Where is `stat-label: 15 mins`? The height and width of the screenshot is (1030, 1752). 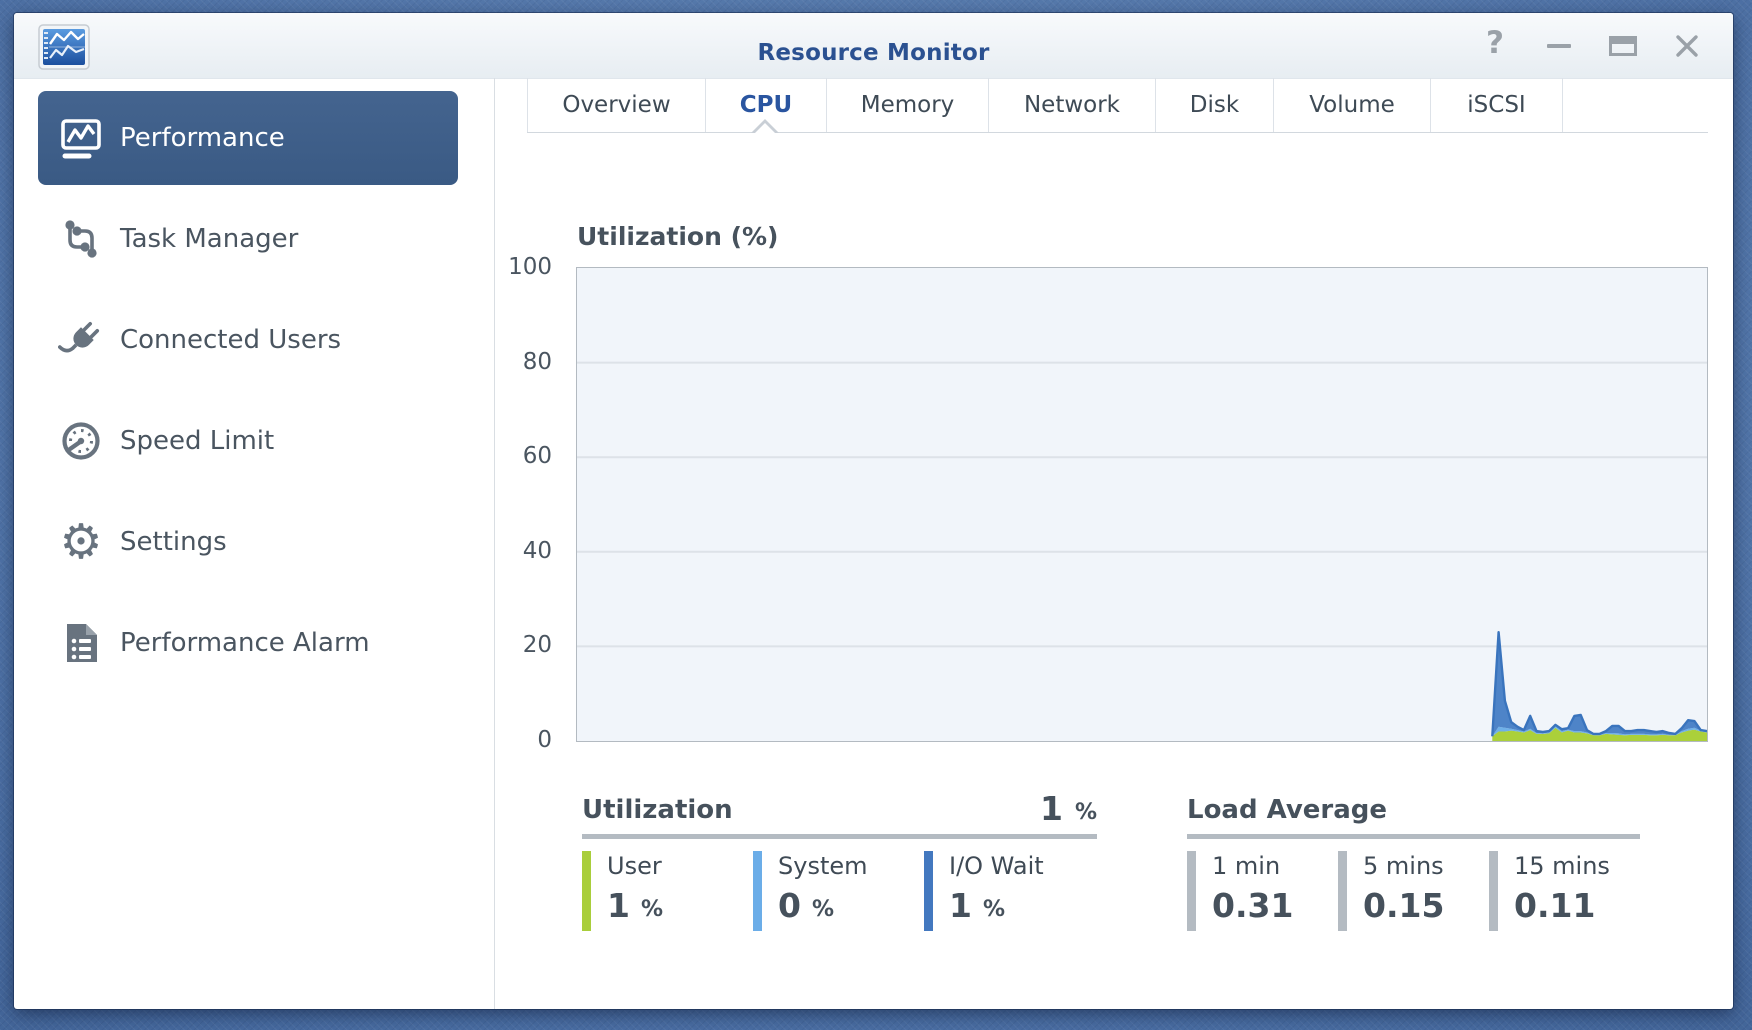 stat-label: 15 mins is located at coordinates (1562, 866).